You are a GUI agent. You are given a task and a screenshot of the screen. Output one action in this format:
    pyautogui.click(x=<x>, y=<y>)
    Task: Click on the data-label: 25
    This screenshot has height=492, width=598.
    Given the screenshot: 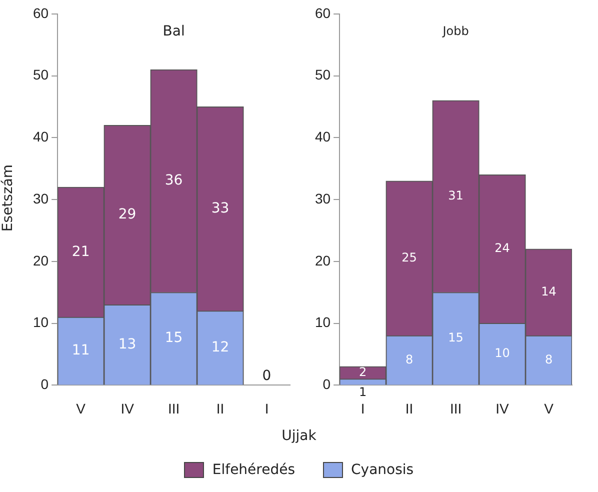 What is the action you would take?
    pyautogui.click(x=409, y=257)
    